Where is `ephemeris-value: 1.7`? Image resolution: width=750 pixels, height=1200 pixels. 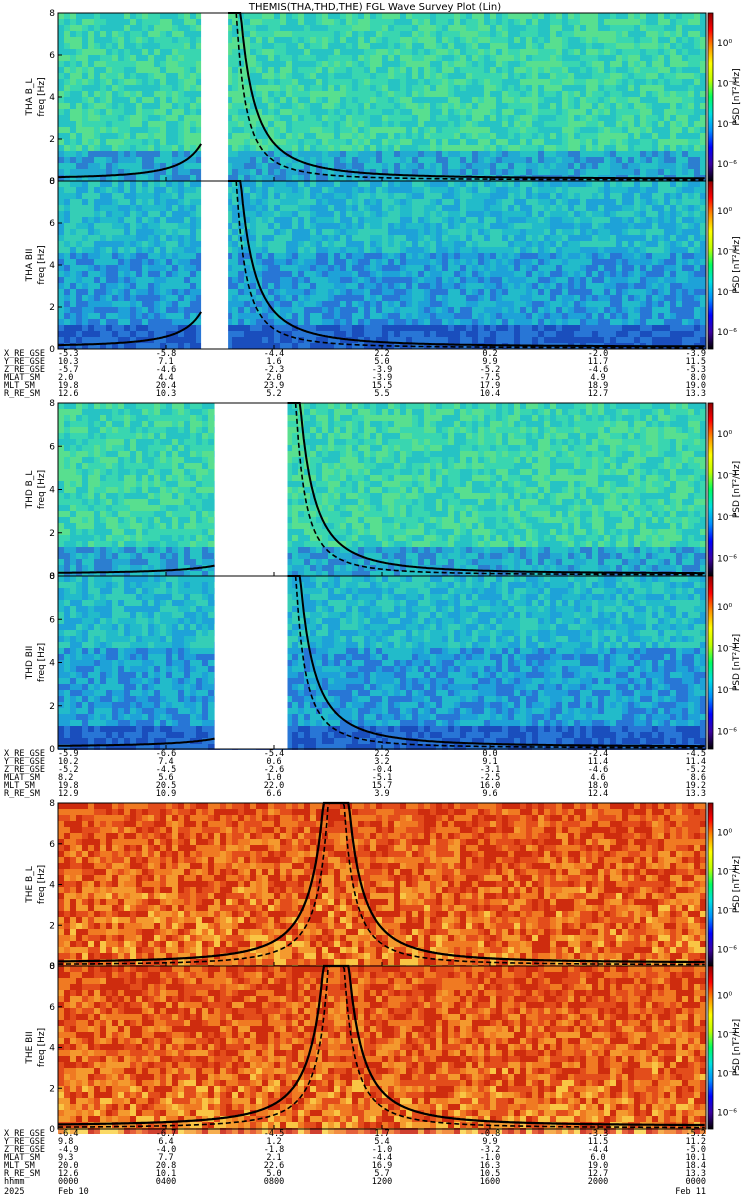
ephemeris-value: 1.7 is located at coordinates (381, 1134).